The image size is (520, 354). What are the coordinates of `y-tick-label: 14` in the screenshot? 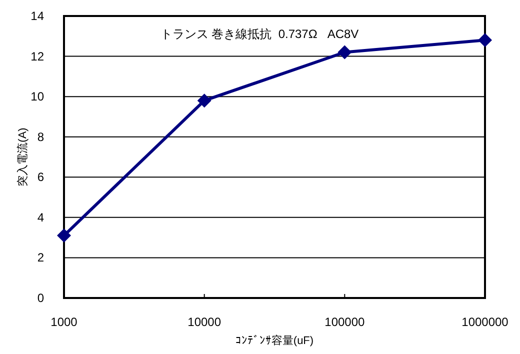 It's located at (37, 16).